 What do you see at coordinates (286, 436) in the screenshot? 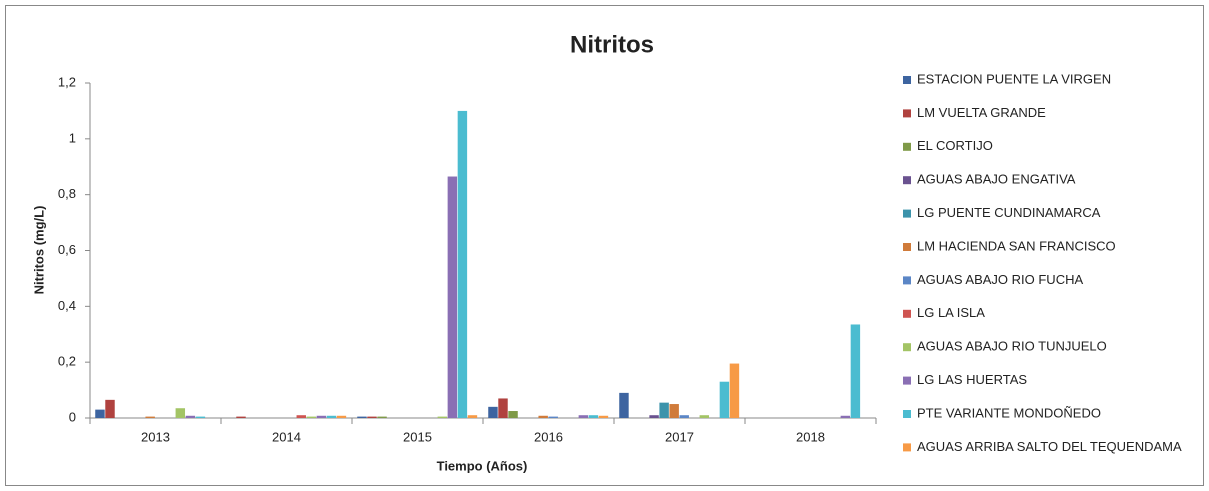
I see `x-tick-label: 2014` at bounding box center [286, 436].